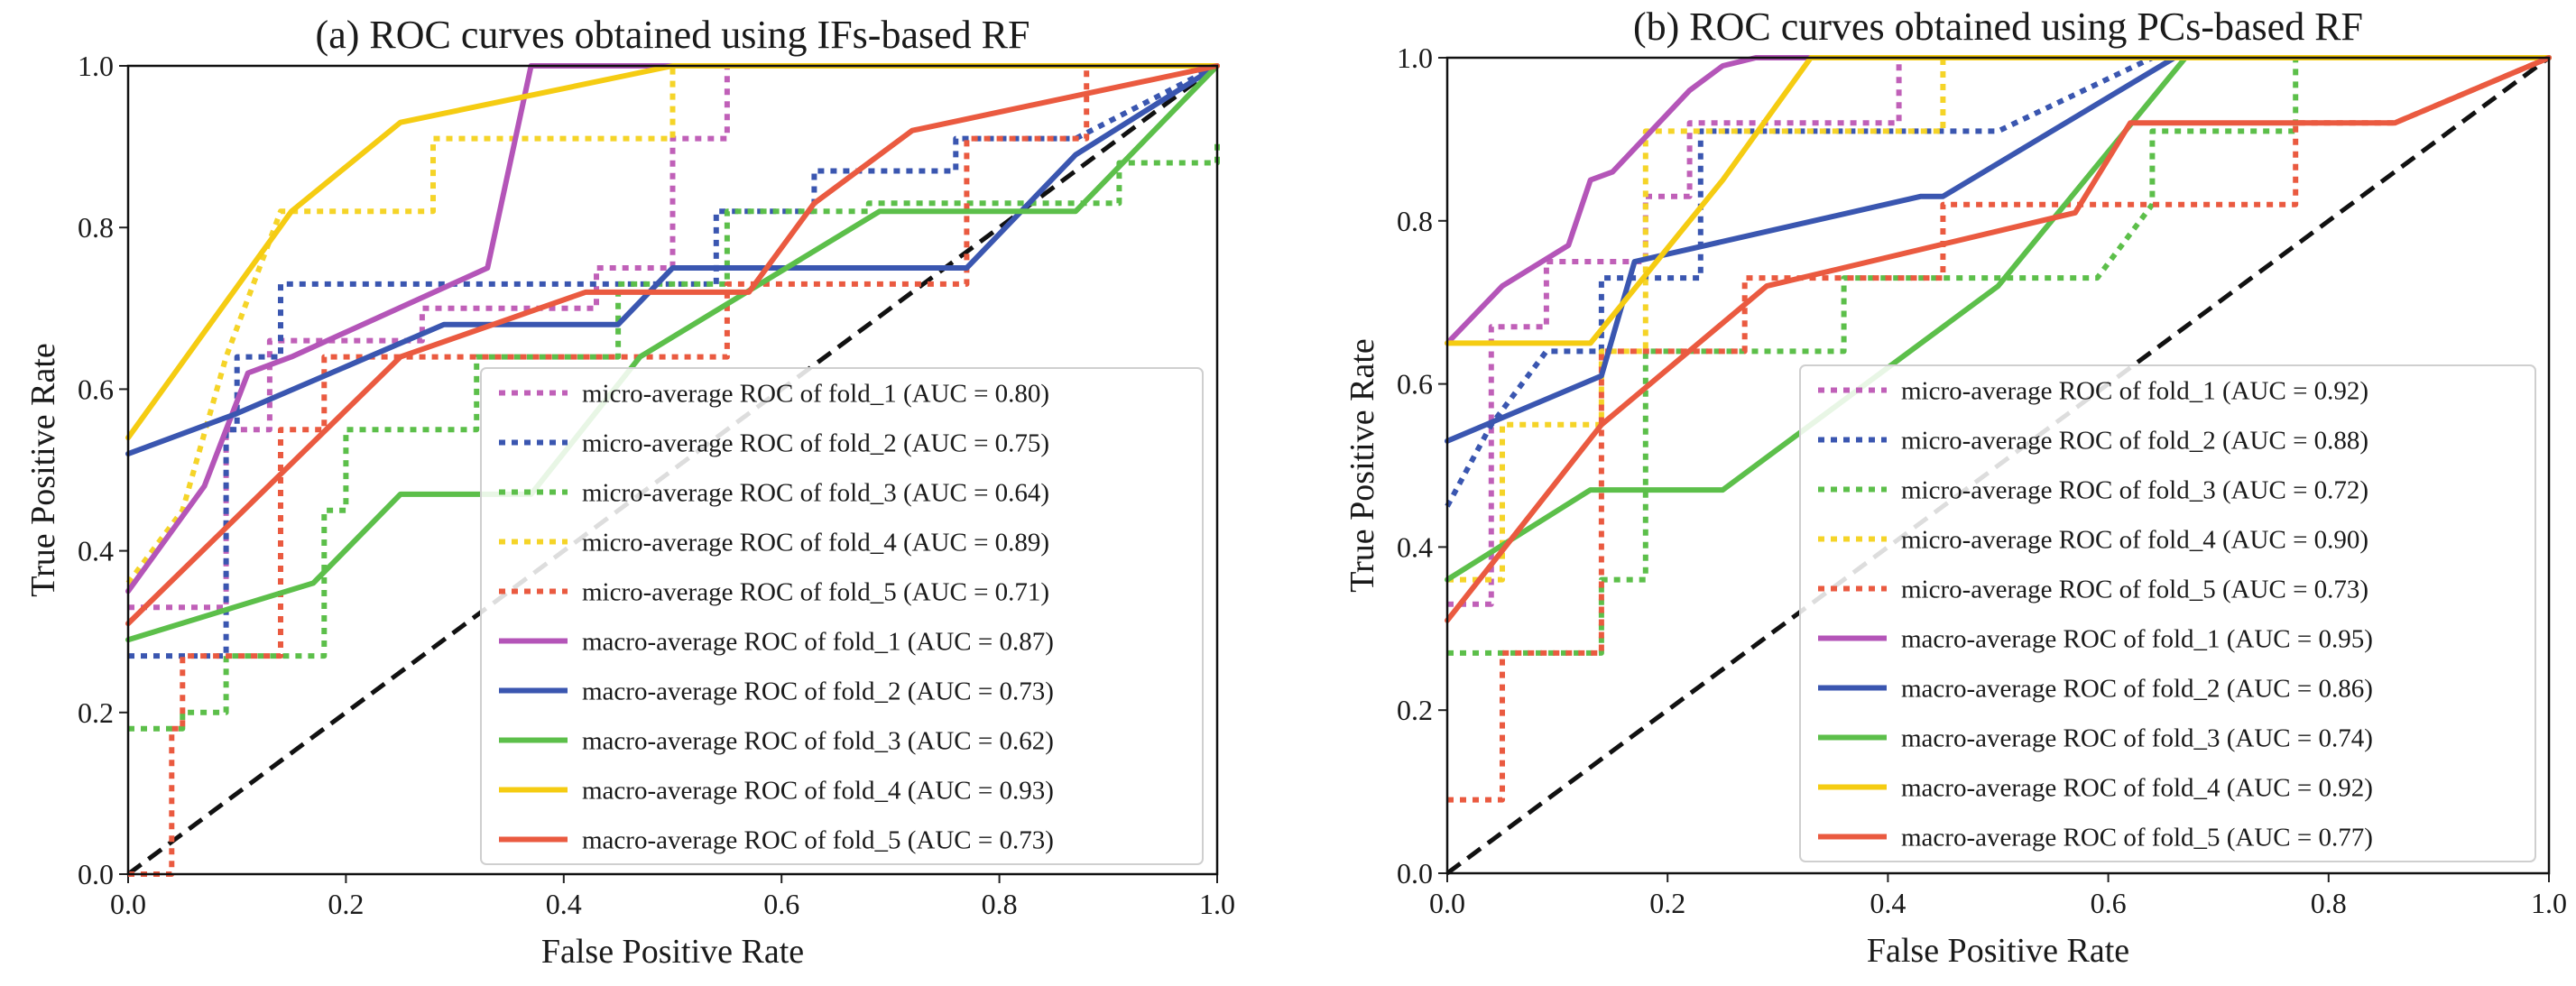 The height and width of the screenshot is (986, 2576). I want to click on legend-label-macro-fold-4: macro-average ROC of fold_4 (AUC = 0.93), so click(818, 791).